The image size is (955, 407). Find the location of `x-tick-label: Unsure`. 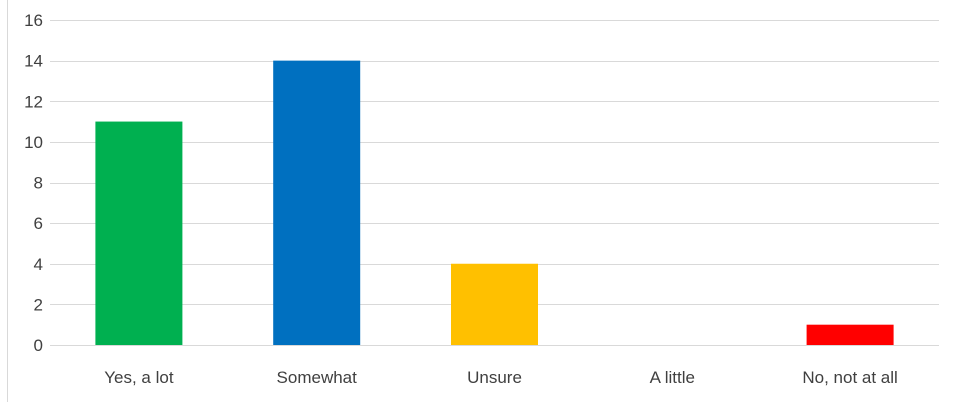

x-tick-label: Unsure is located at coordinates (494, 377).